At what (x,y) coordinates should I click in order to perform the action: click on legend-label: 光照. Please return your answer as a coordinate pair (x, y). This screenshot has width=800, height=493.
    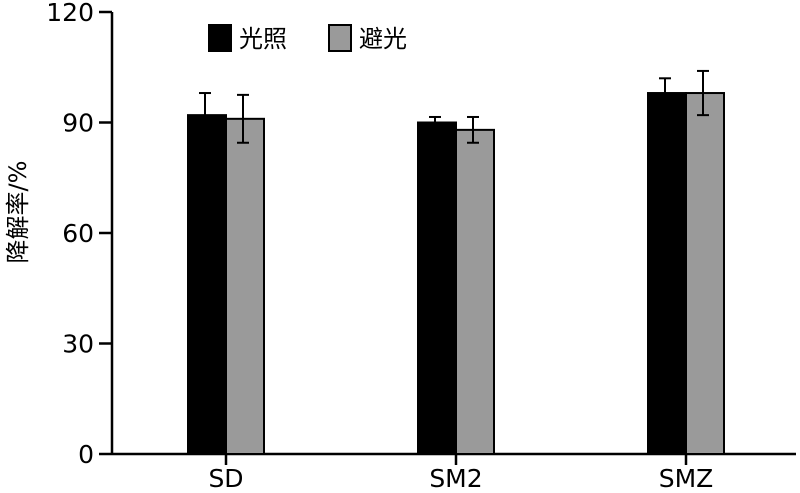
    Looking at the image, I should click on (263, 39).